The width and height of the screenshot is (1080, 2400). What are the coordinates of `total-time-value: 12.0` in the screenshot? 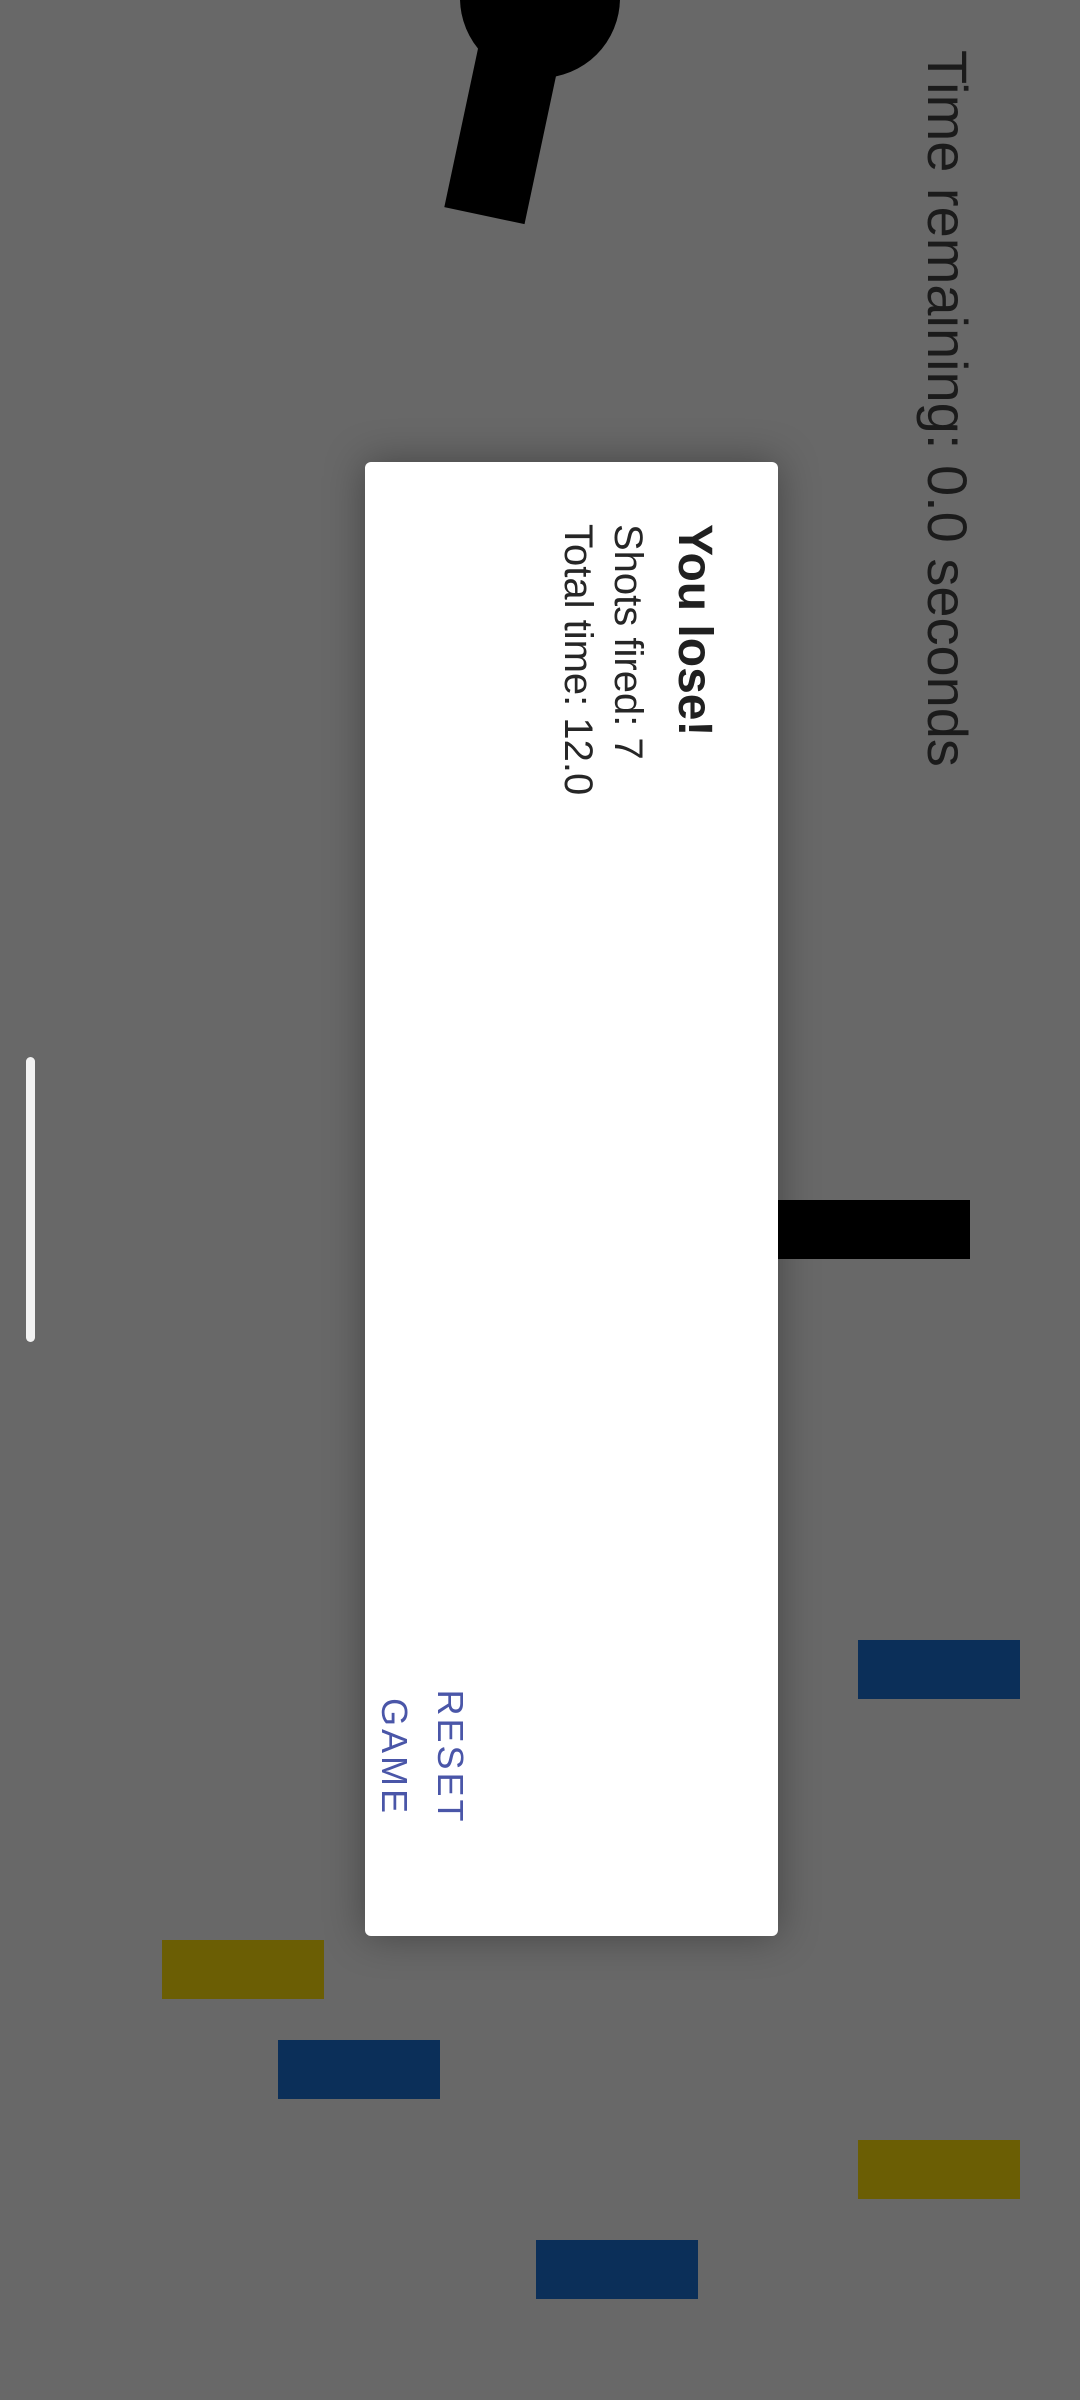 It's located at (578, 756).